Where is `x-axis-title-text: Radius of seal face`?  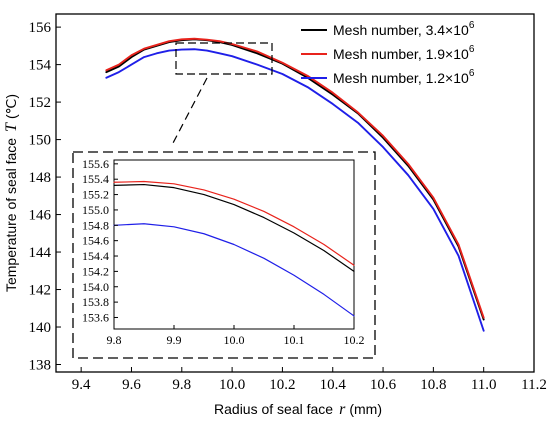 x-axis-title-text: Radius of seal face is located at coordinates (273, 409).